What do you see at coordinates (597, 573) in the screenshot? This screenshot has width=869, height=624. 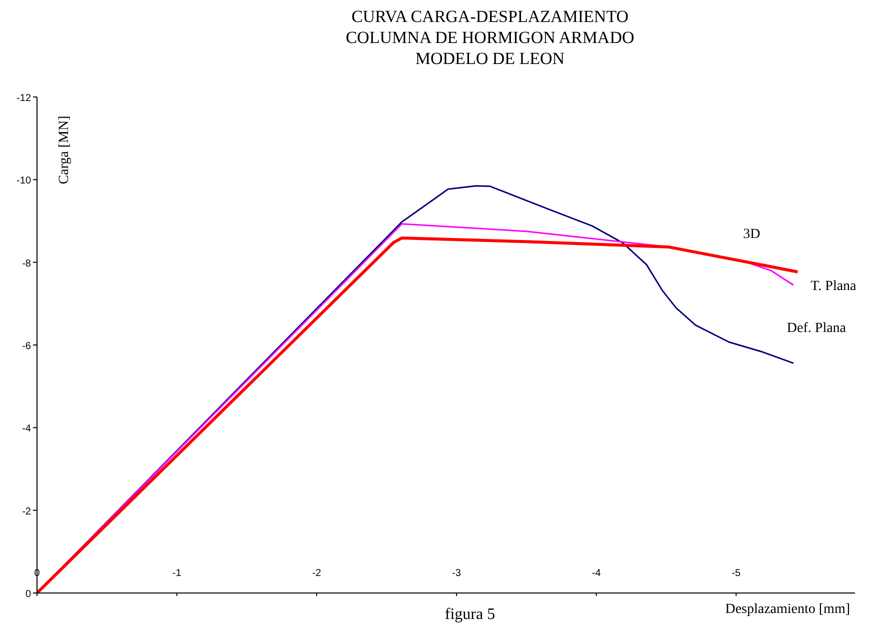 I see `x-tick-label: -4` at bounding box center [597, 573].